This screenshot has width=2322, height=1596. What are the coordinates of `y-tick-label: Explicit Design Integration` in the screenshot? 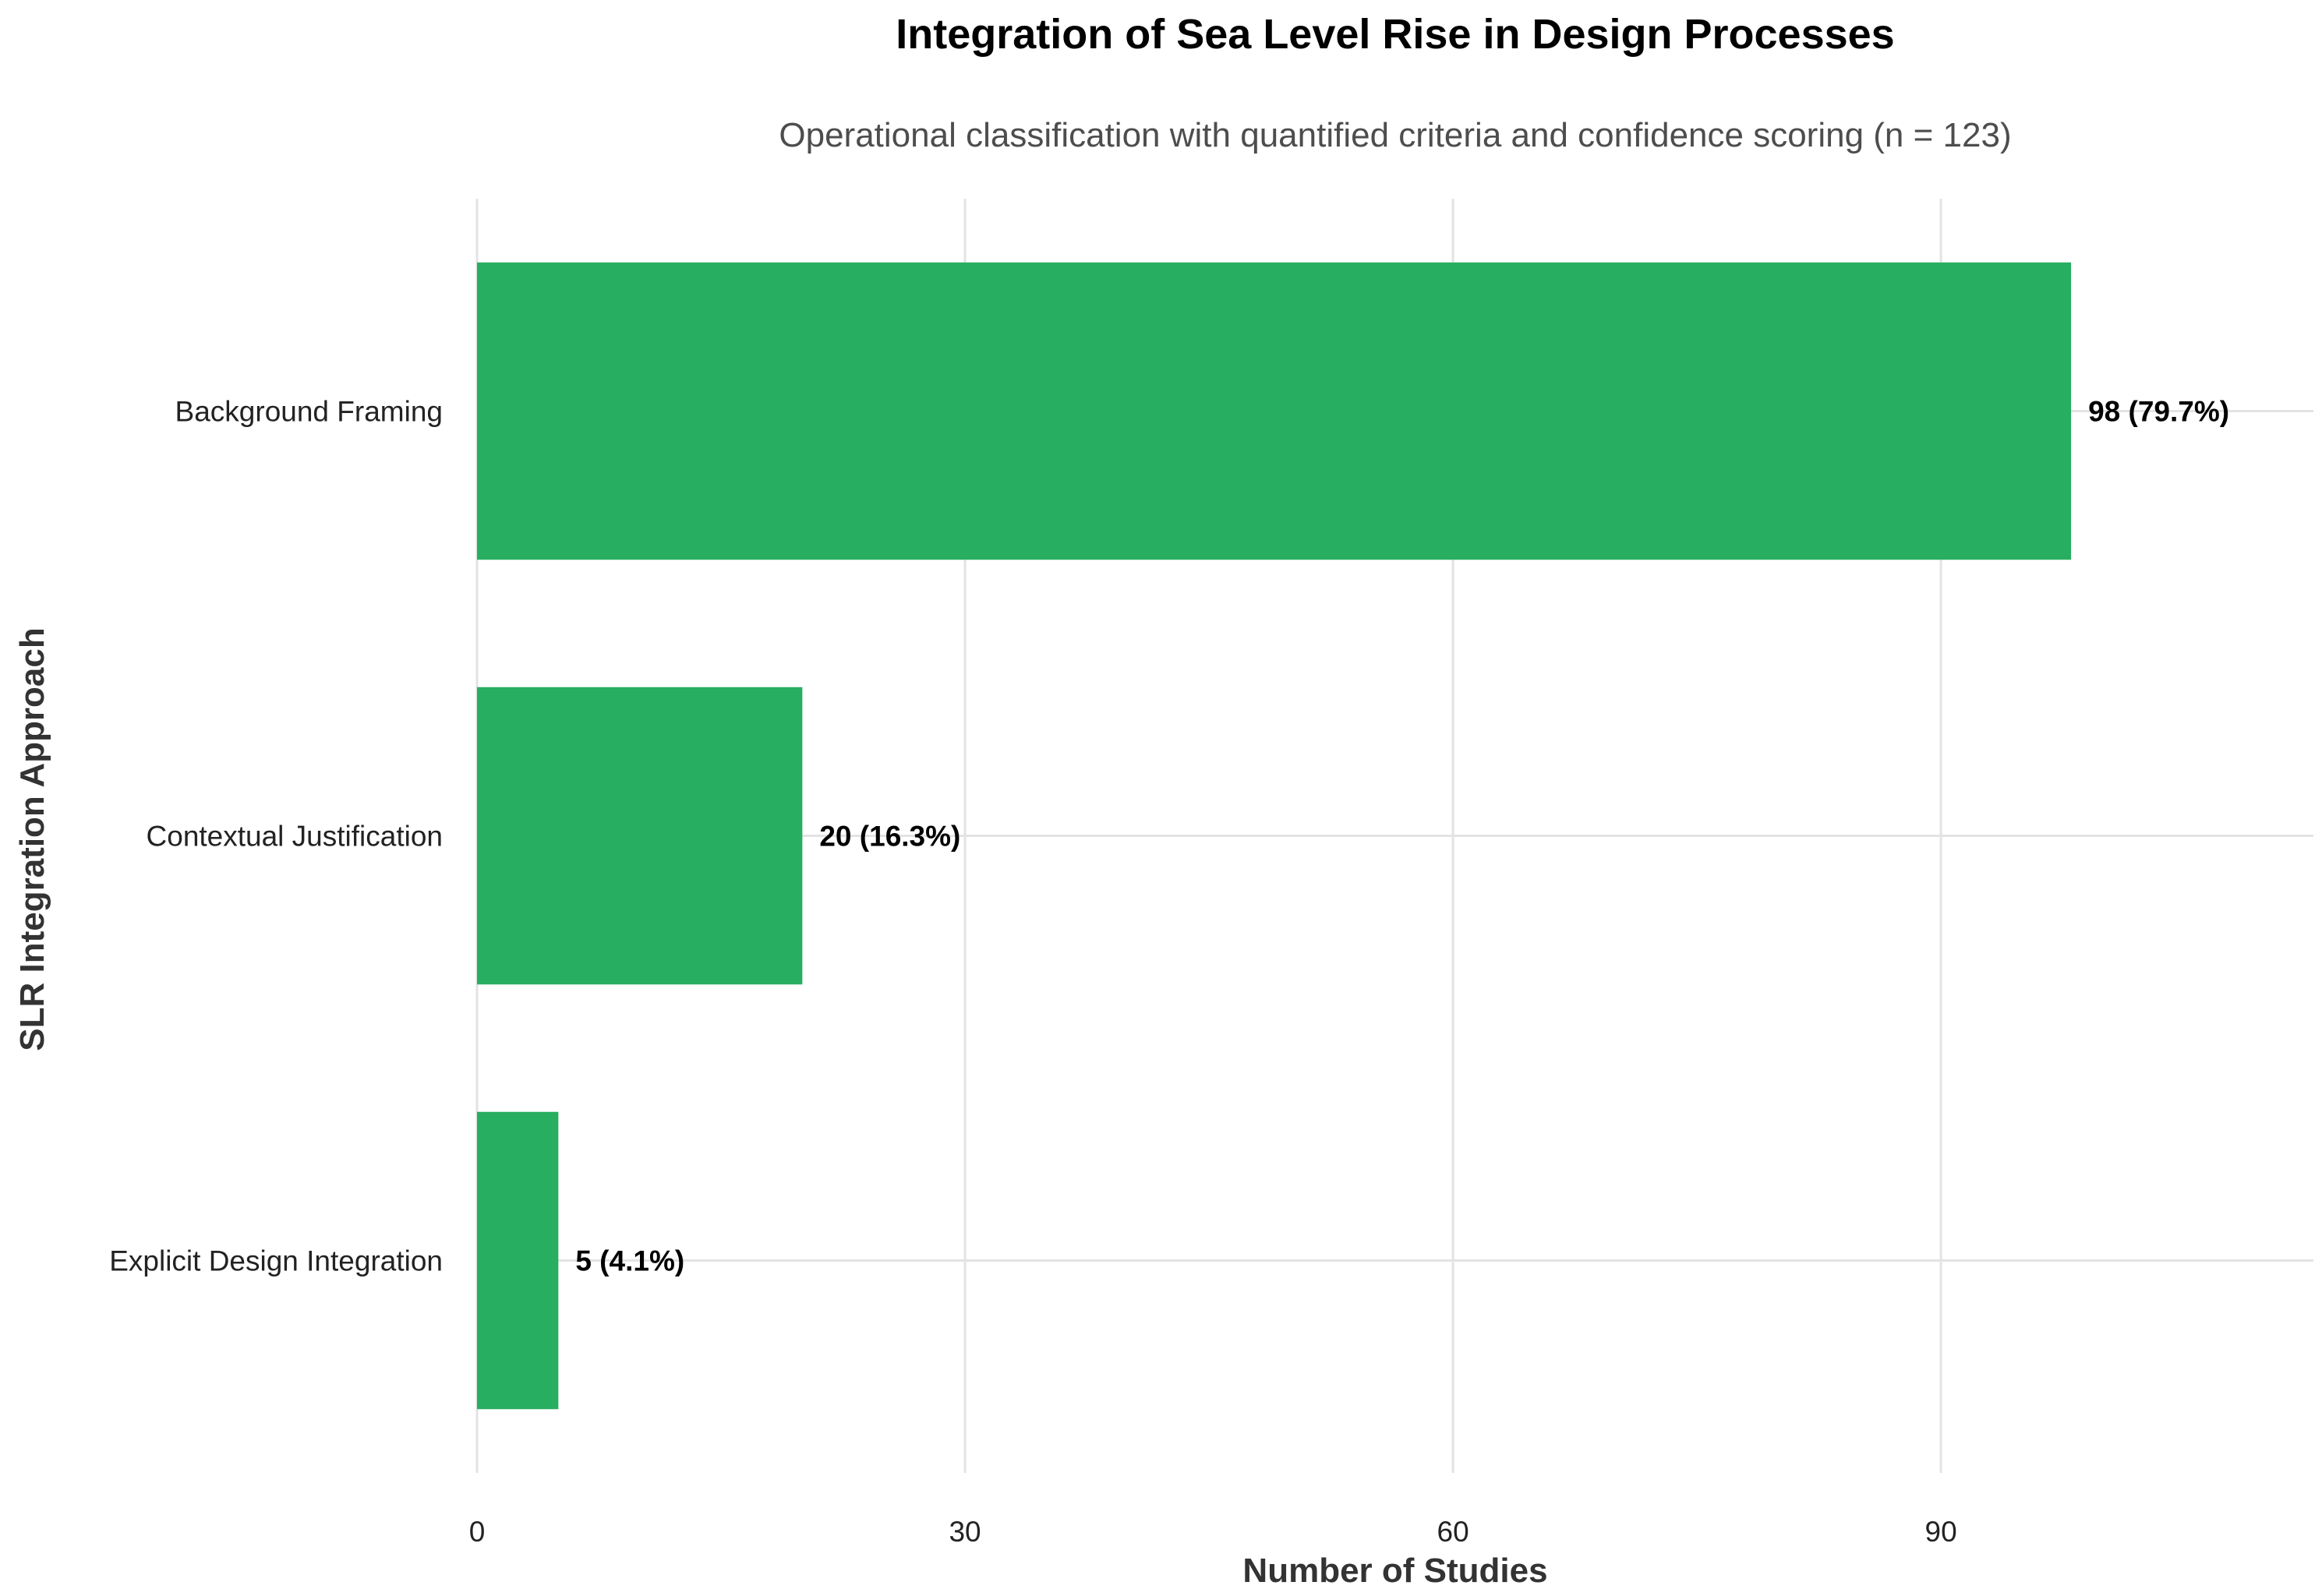 It's located at (276, 1261).